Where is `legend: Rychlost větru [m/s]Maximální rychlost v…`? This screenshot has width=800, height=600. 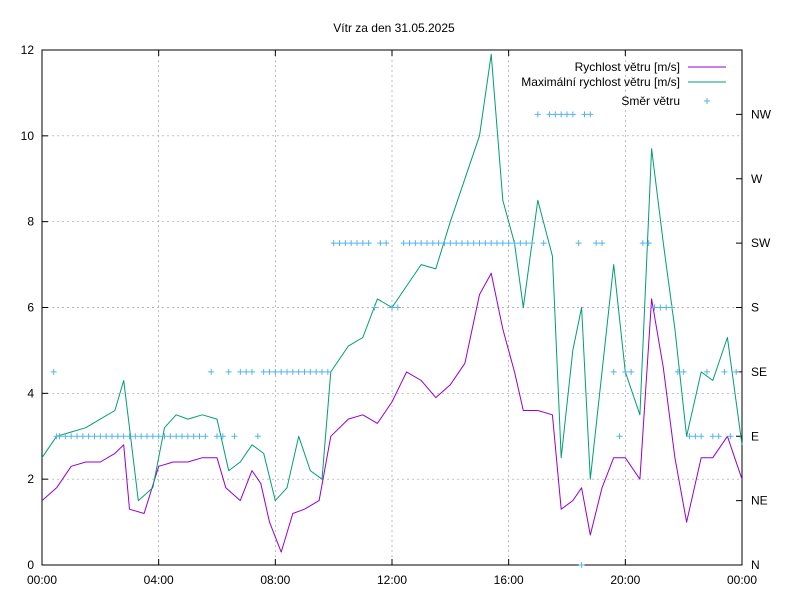
legend: Rychlost větru [m/s]Maximální rychlost v… is located at coordinates (623, 84).